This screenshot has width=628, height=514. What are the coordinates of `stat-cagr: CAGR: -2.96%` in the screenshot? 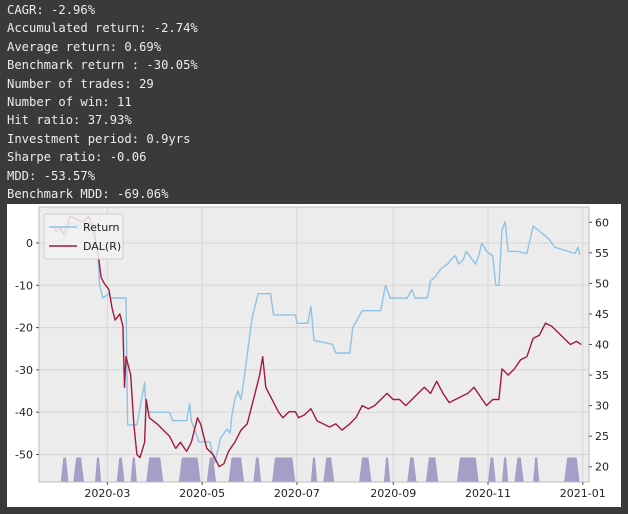 It's located at (51, 10).